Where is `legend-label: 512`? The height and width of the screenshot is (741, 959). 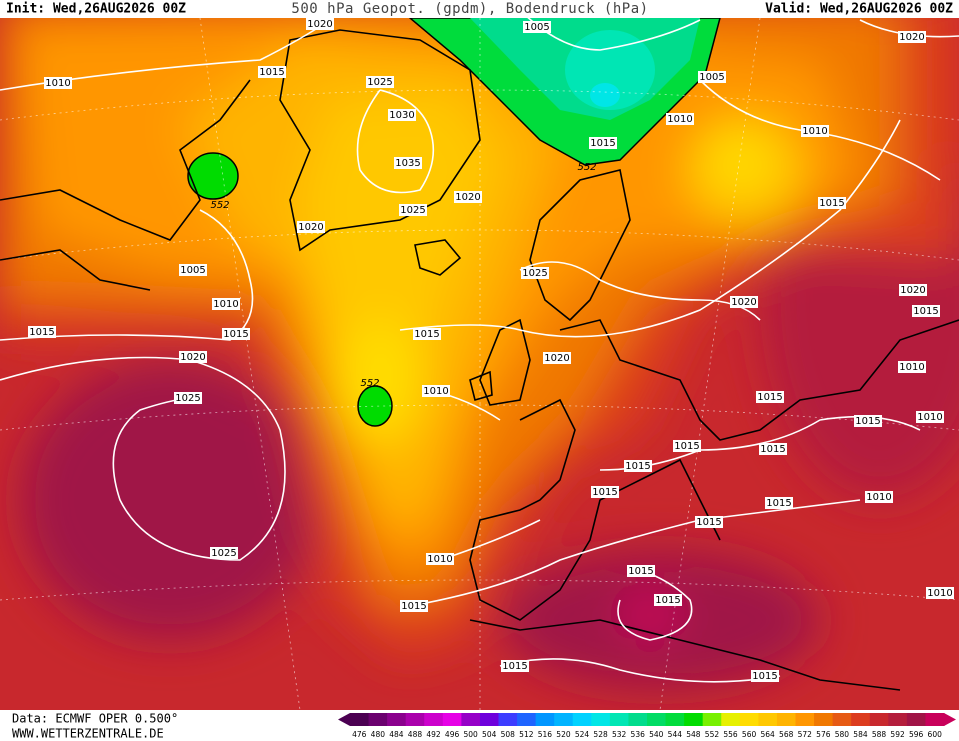
legend-label: 512 is located at coordinates (526, 734).